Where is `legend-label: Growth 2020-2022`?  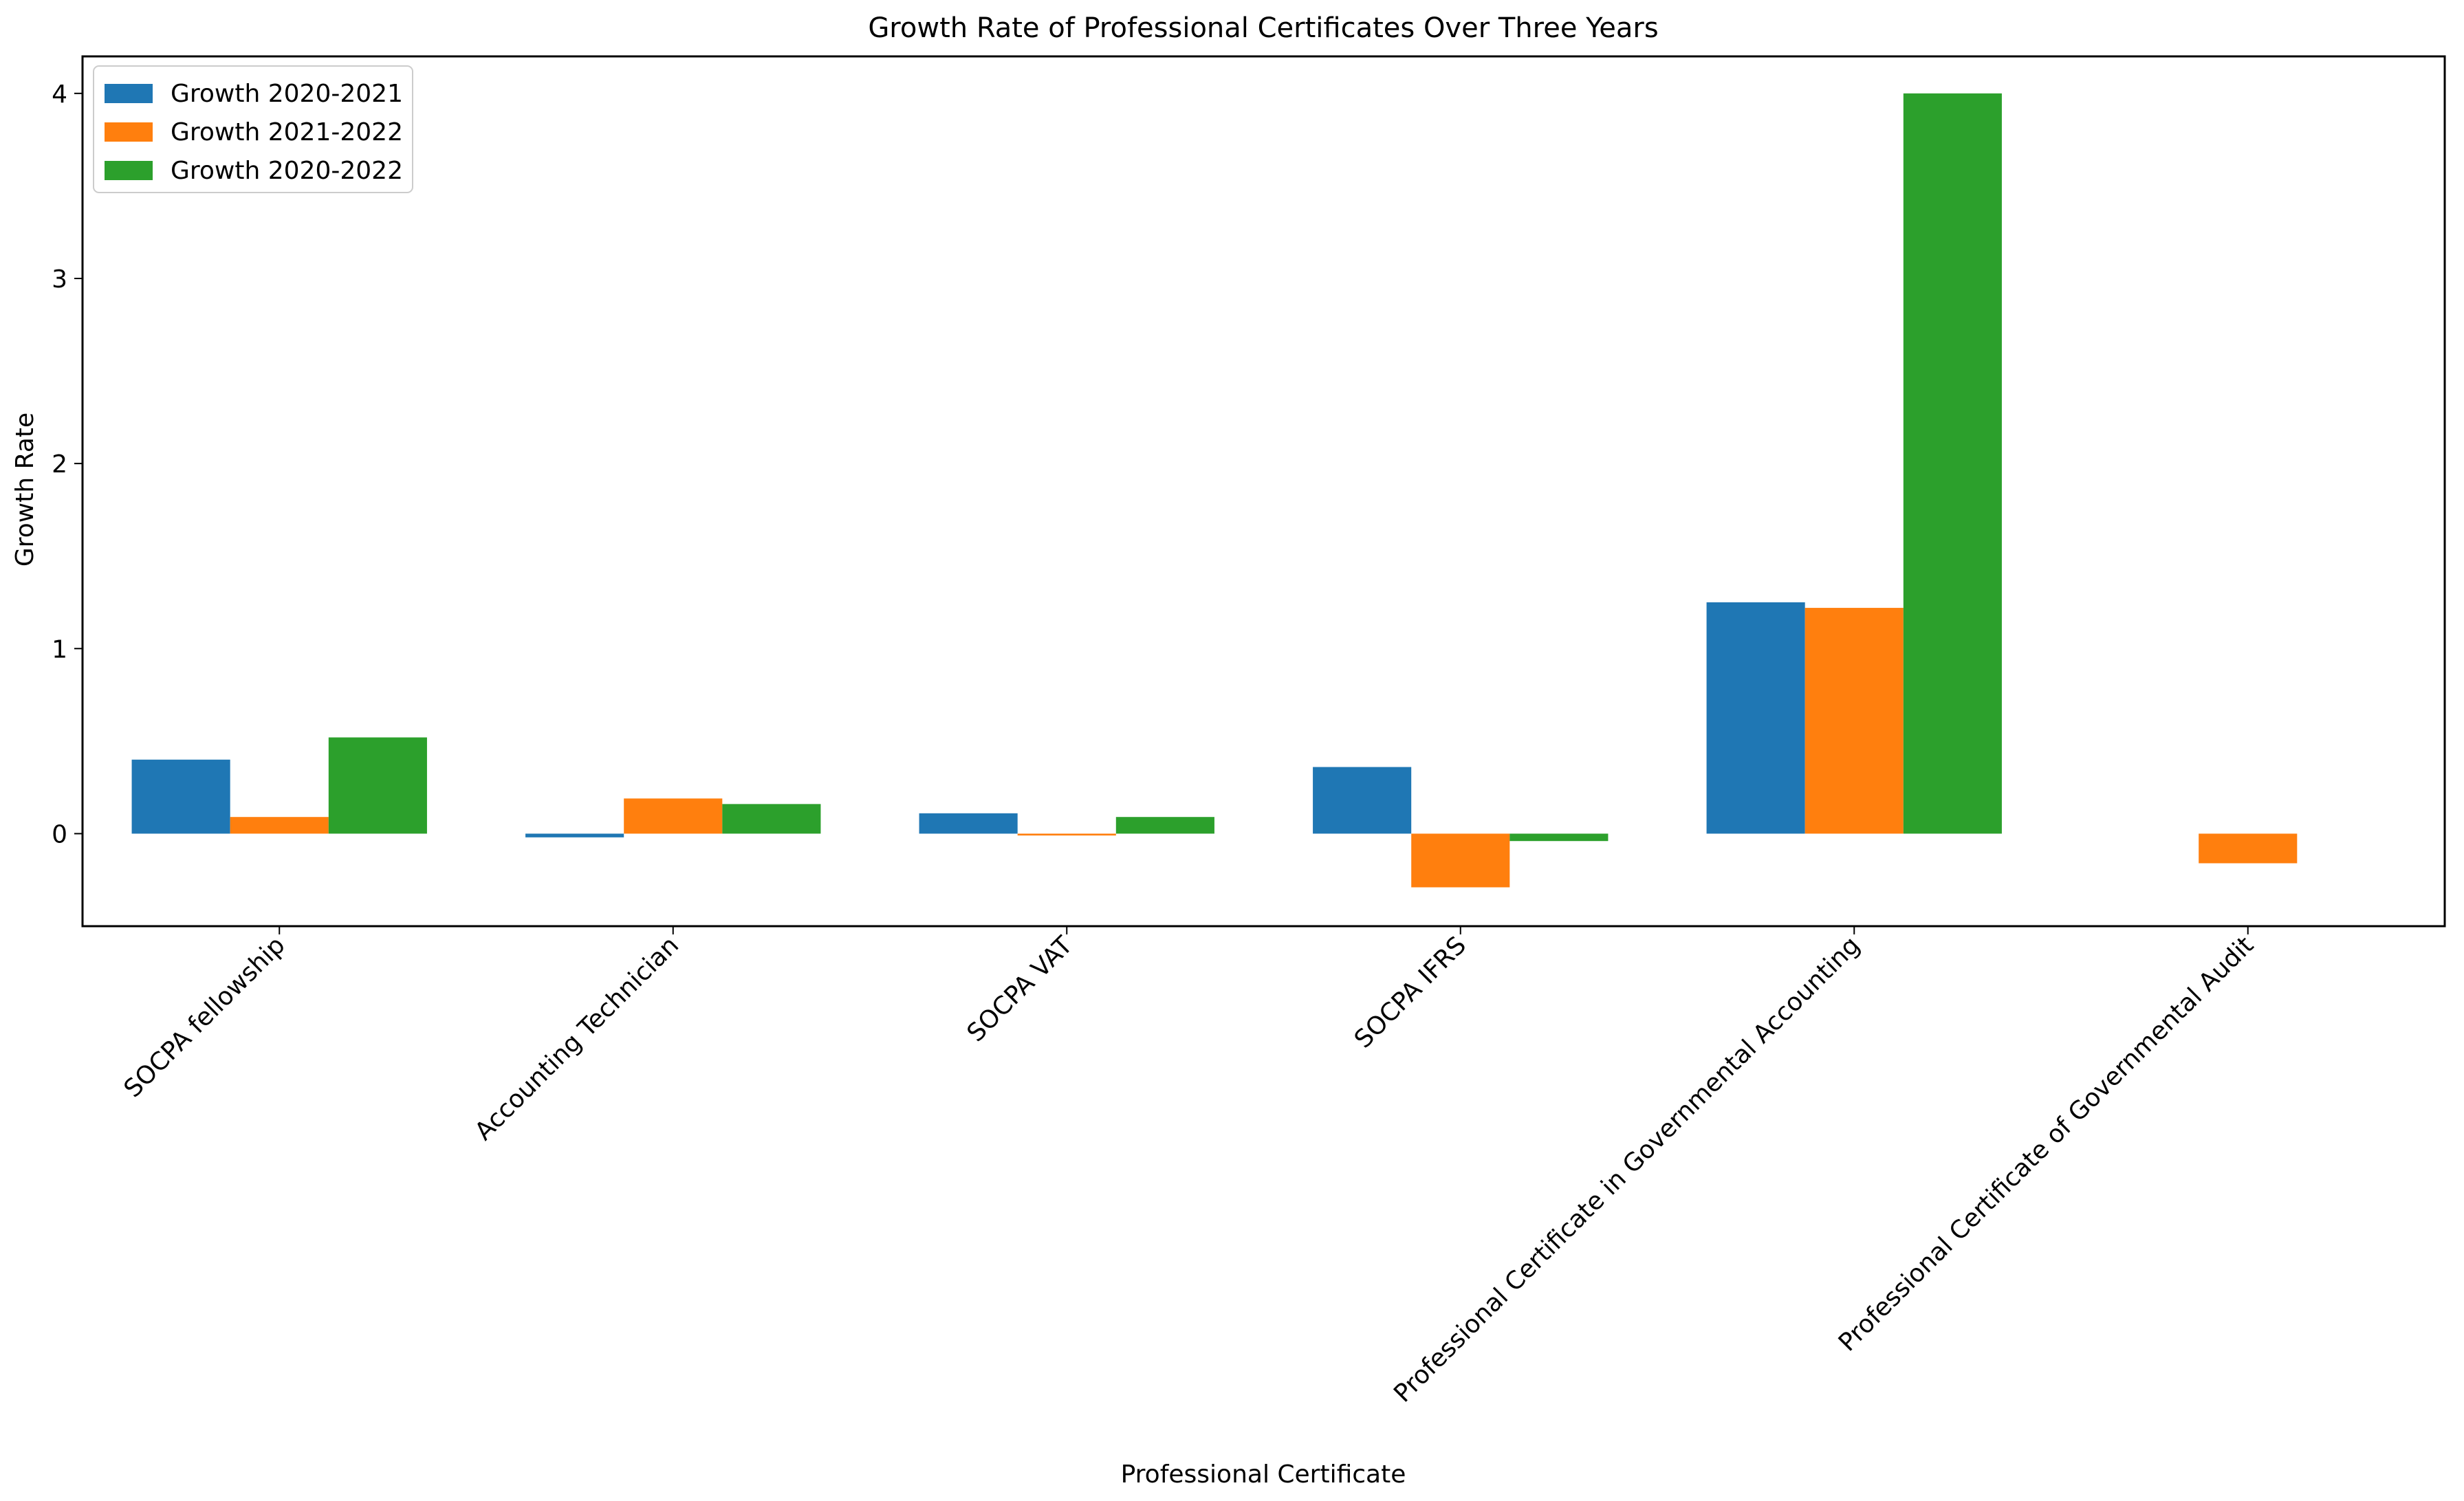
legend-label: Growth 2020-2022 is located at coordinates (287, 171).